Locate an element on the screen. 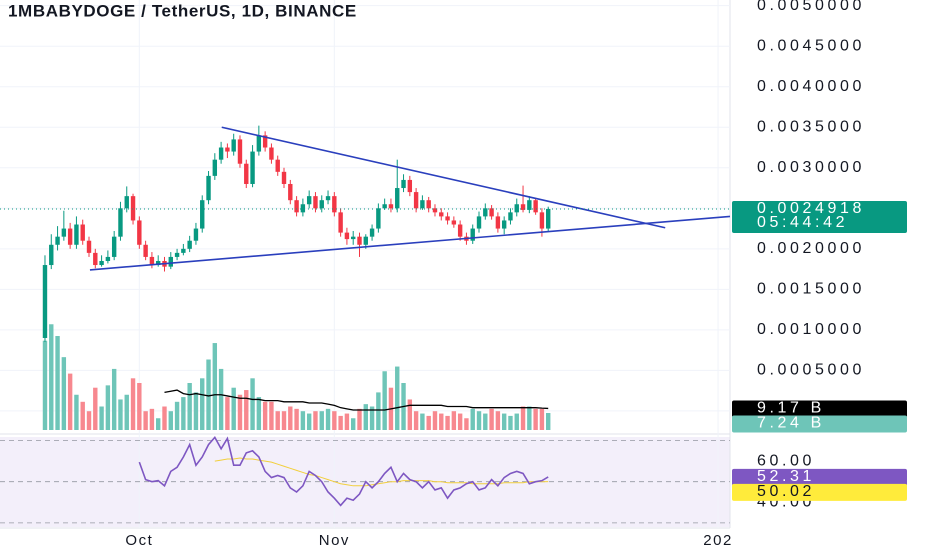 This screenshot has height=550, width=932. y-tick-label: 0.0005000 is located at coordinates (811, 370).